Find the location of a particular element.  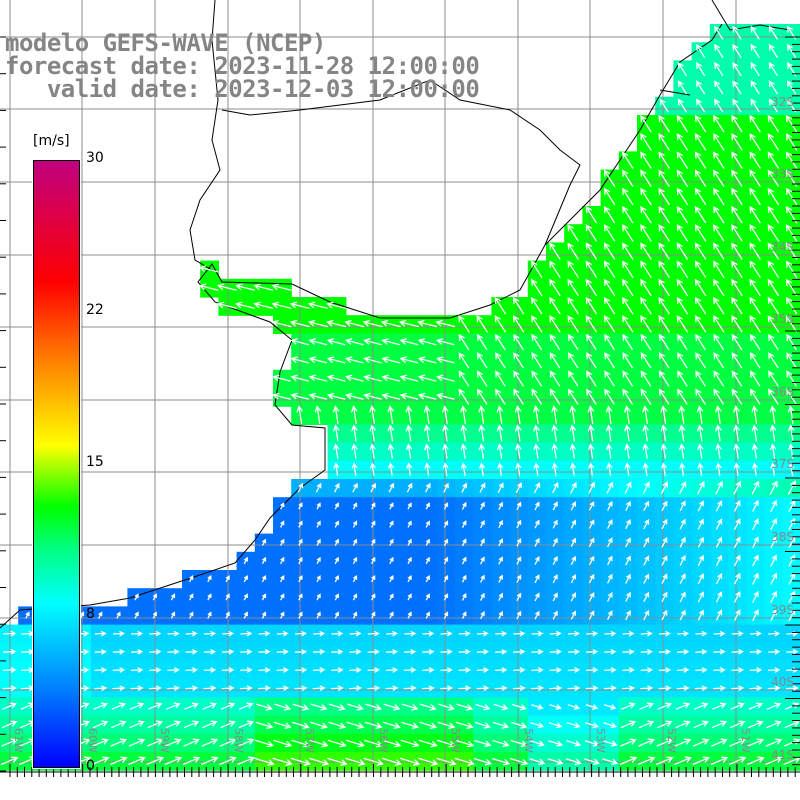

latitude-label: 33S is located at coordinates (782, 174).